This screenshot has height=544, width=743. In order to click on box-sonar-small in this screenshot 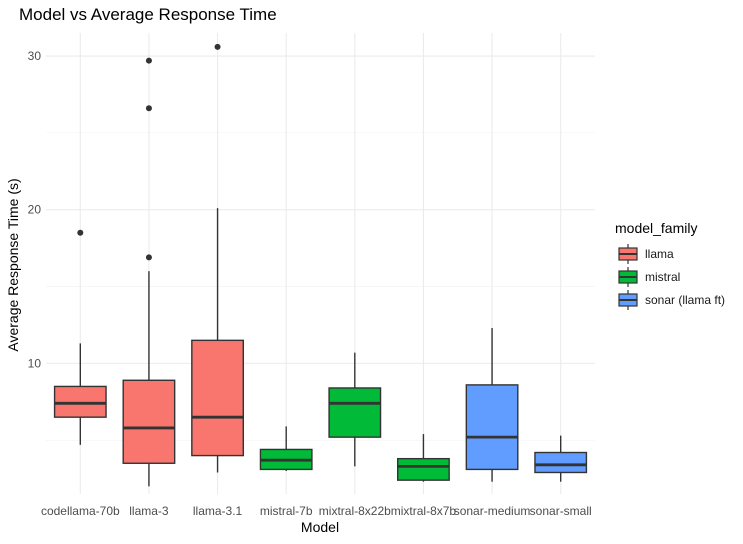, I will do `click(561, 458)`.